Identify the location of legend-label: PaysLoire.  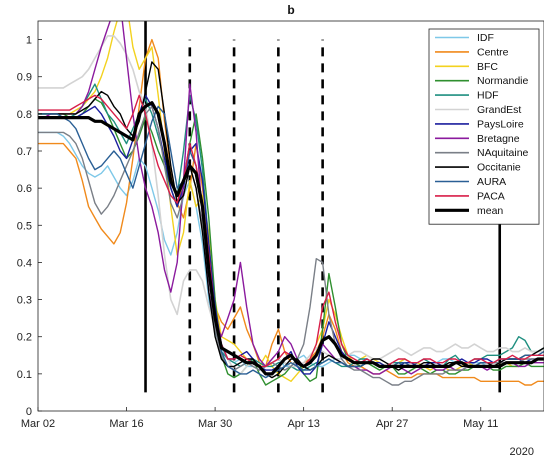
(500, 124).